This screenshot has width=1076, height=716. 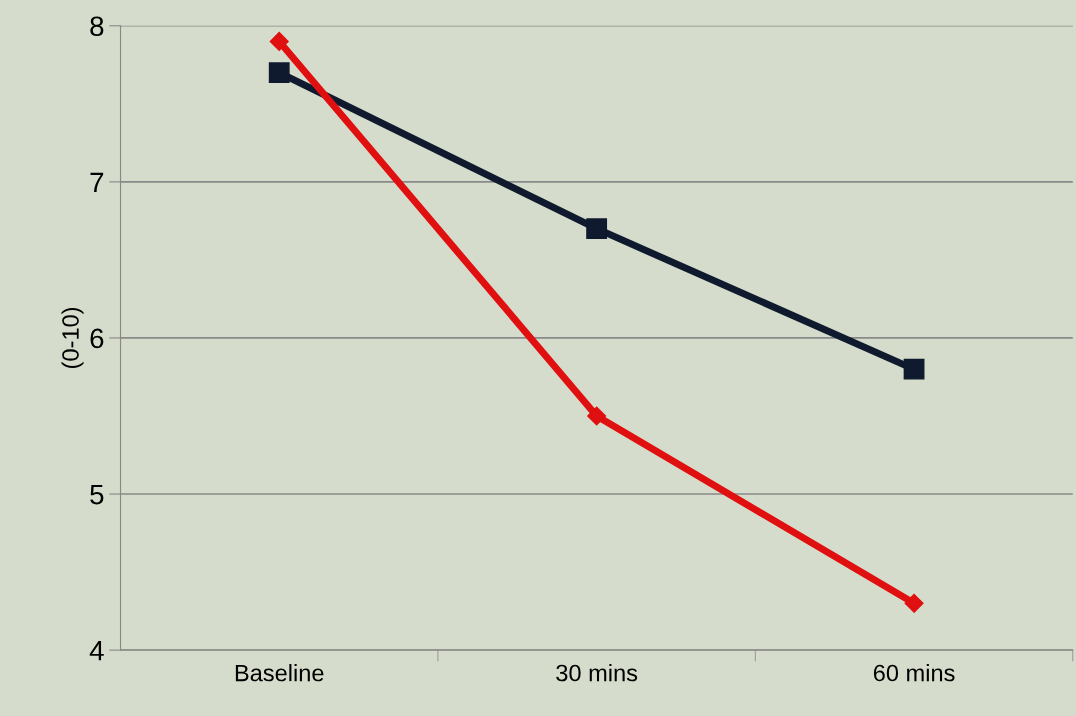 I want to click on y-tick-label: 4, so click(x=96, y=651).